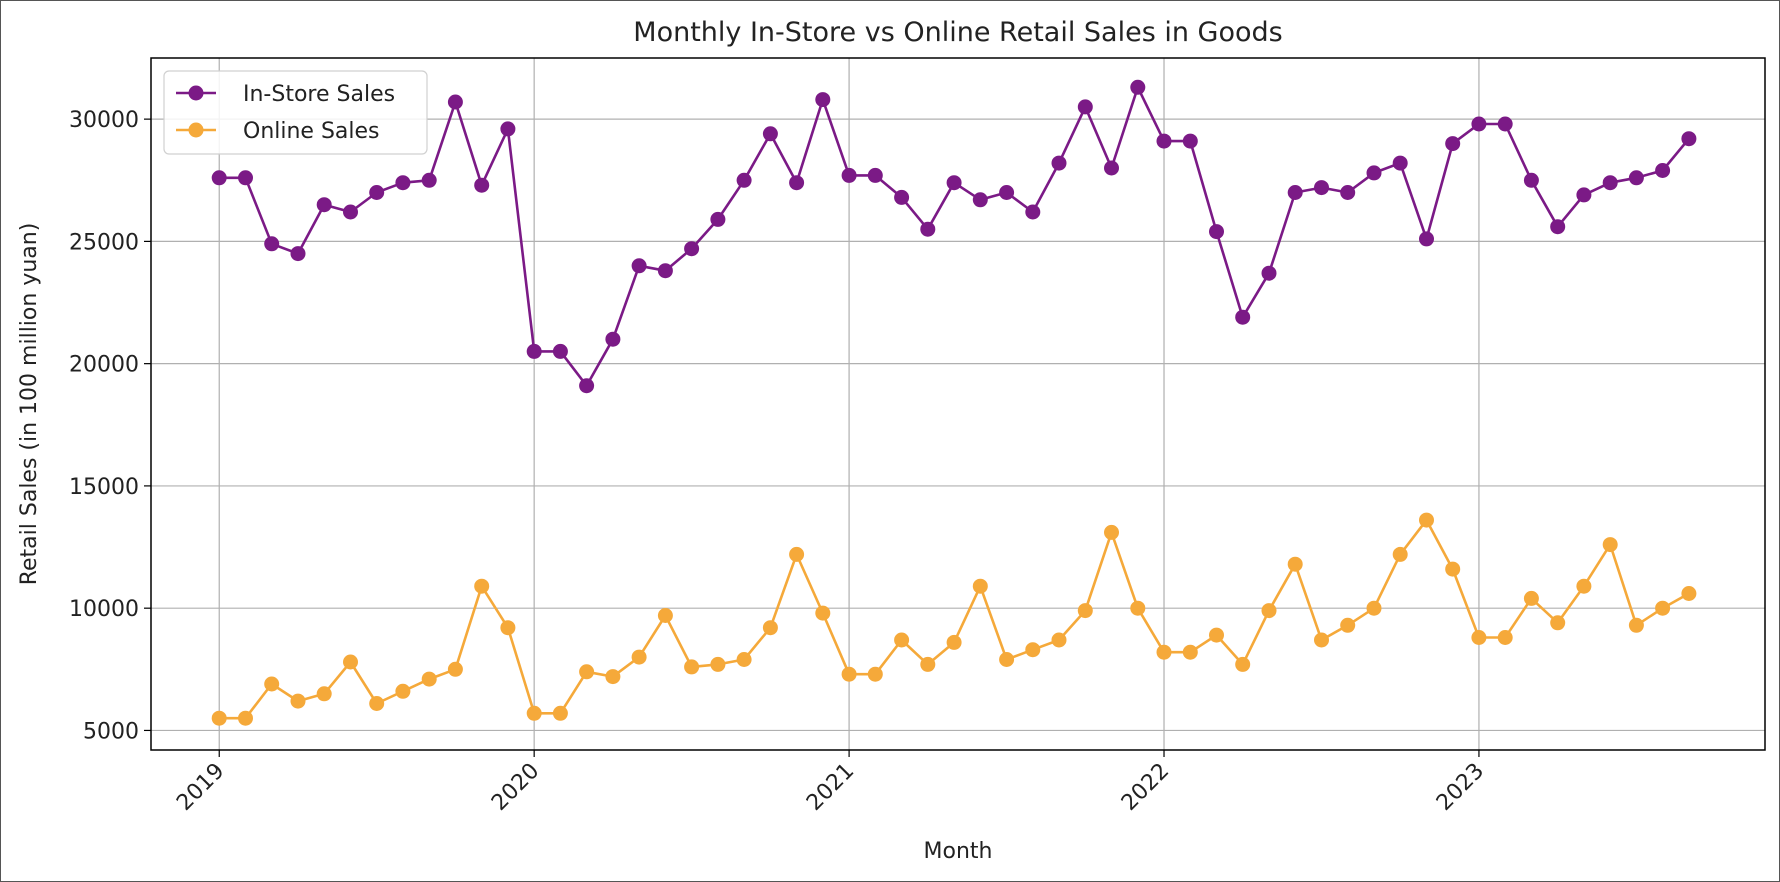 This screenshot has height=882, width=1780. I want to click on y-axis-label: Retail Sales (in 100 million yuan), so click(29, 404).